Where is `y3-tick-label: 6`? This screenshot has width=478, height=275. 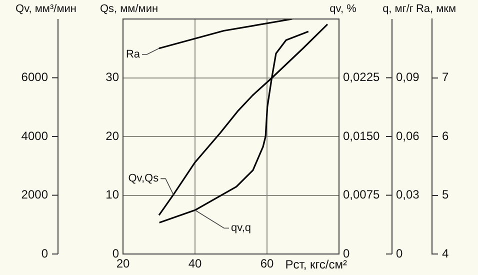
y3-tick-label: 6 is located at coordinates (445, 135).